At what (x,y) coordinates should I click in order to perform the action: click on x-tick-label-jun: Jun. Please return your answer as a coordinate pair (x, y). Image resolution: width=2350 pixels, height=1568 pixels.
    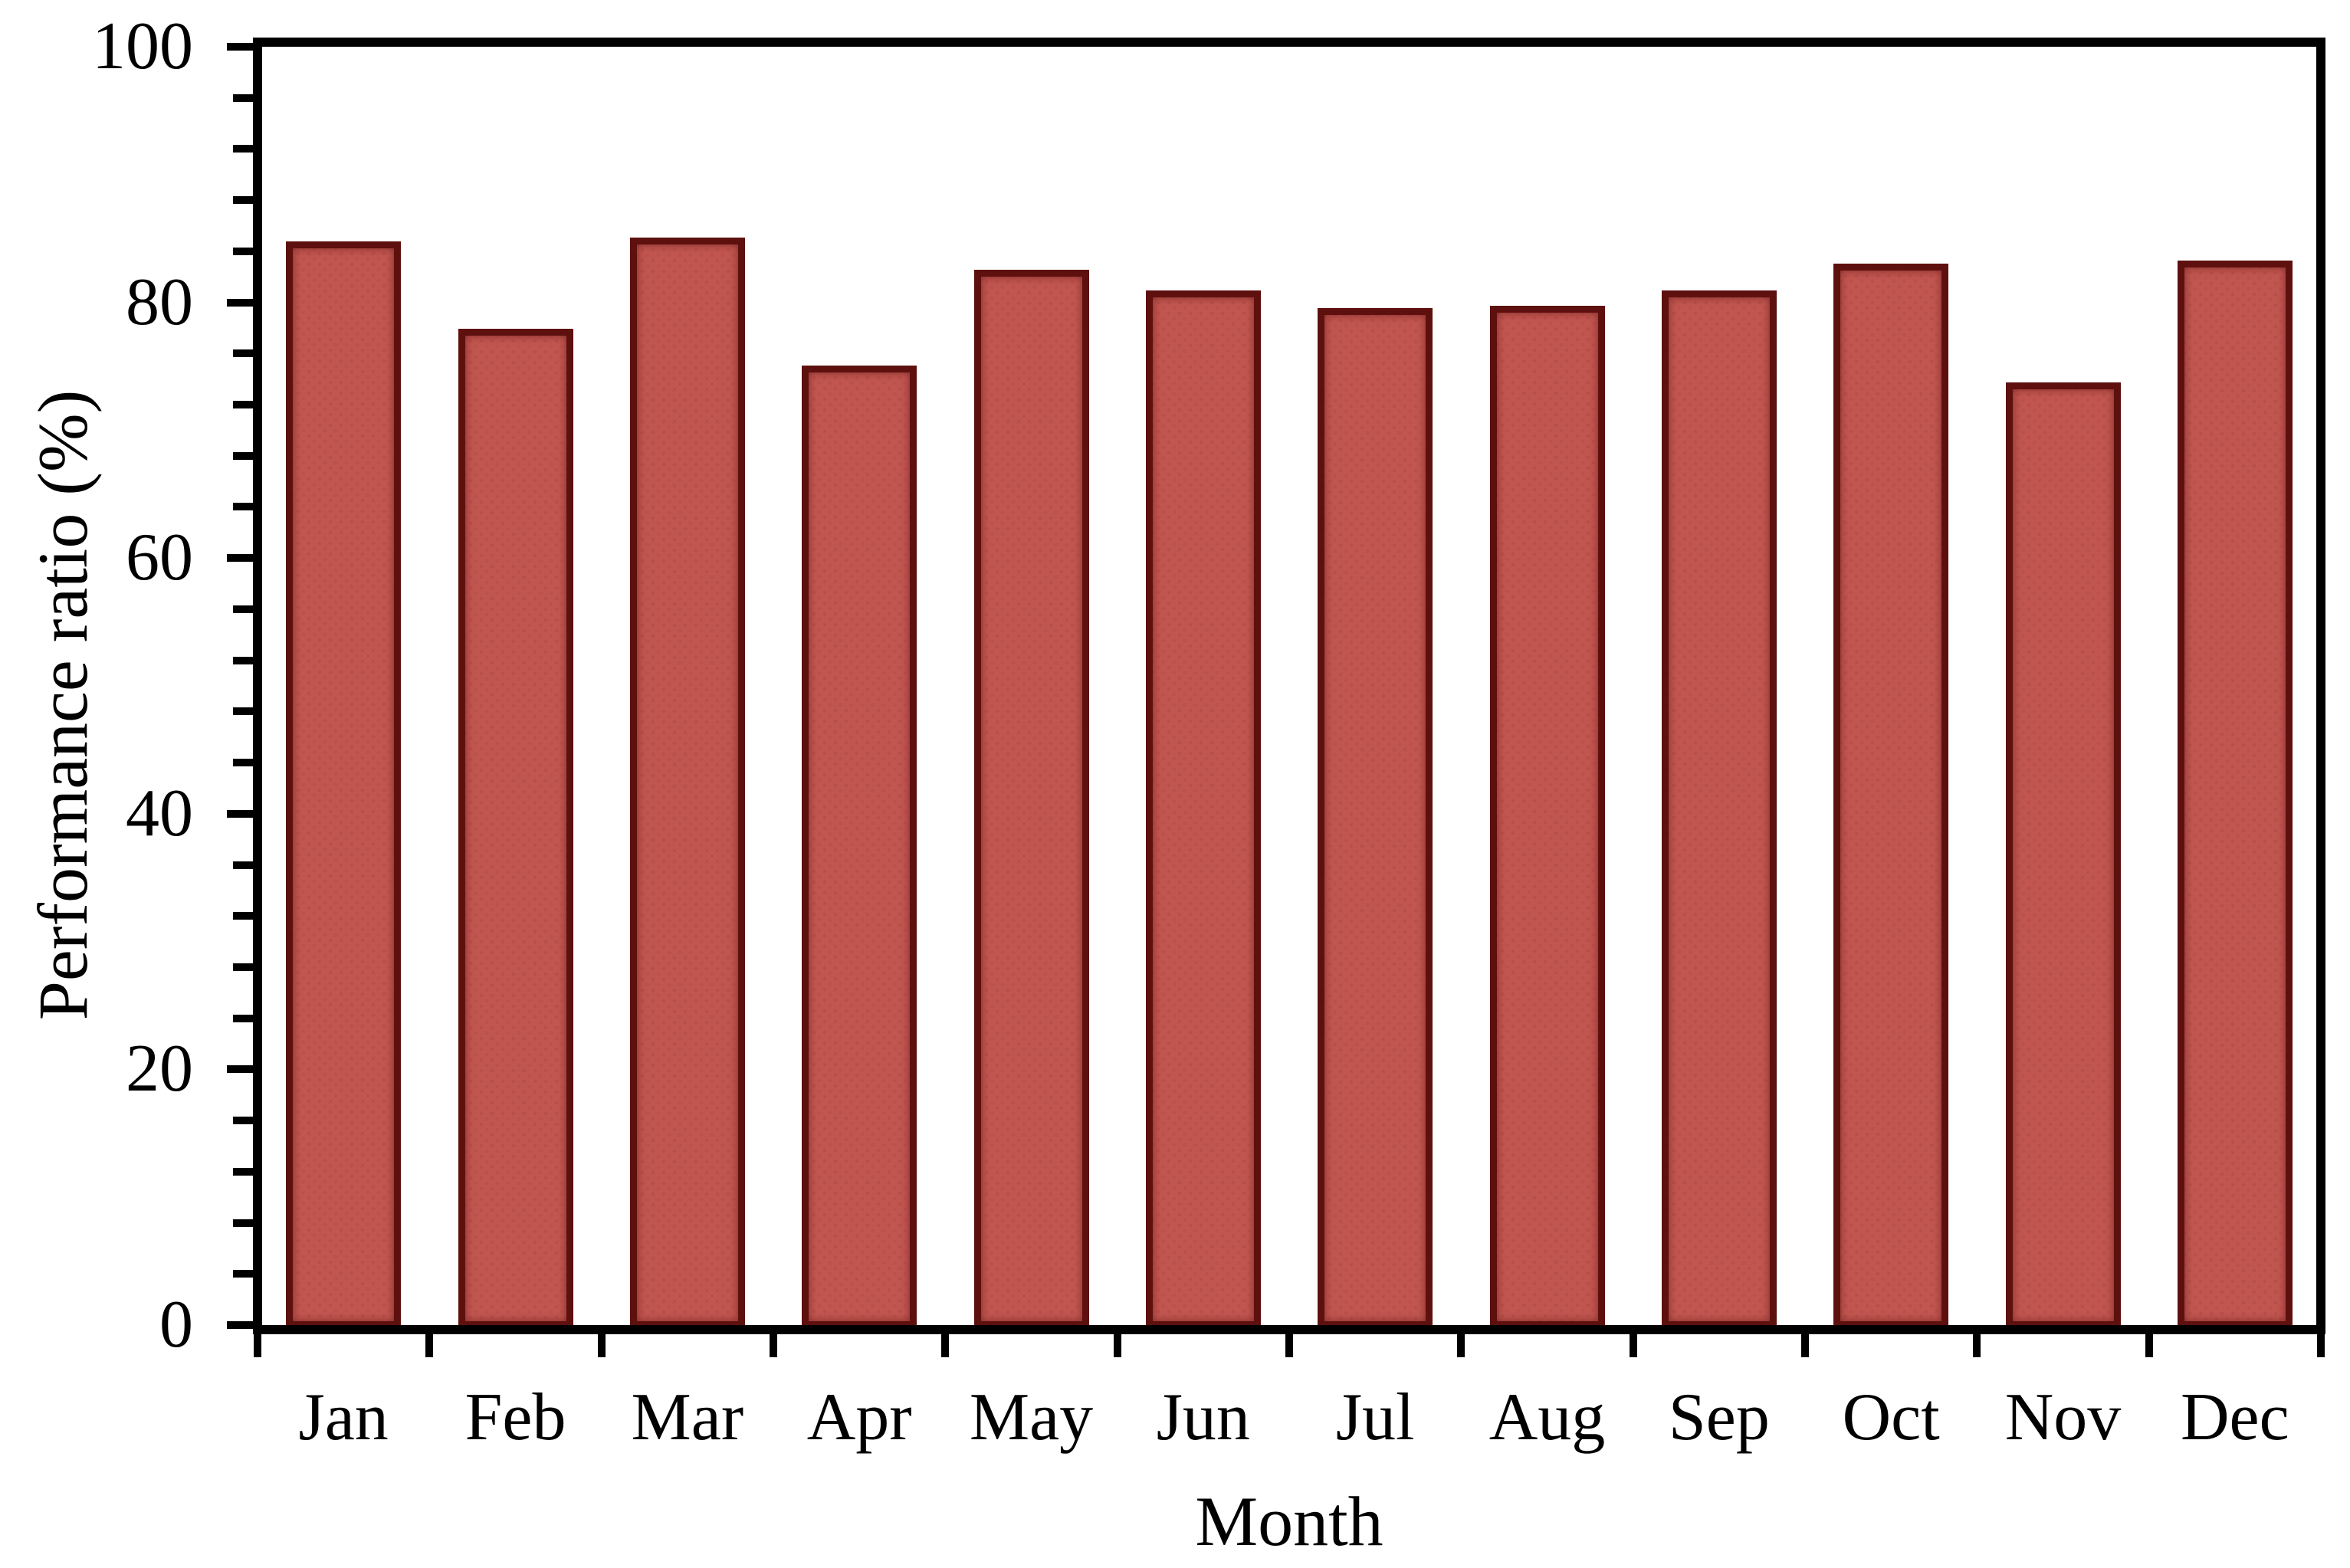
    Looking at the image, I should click on (1203, 1417).